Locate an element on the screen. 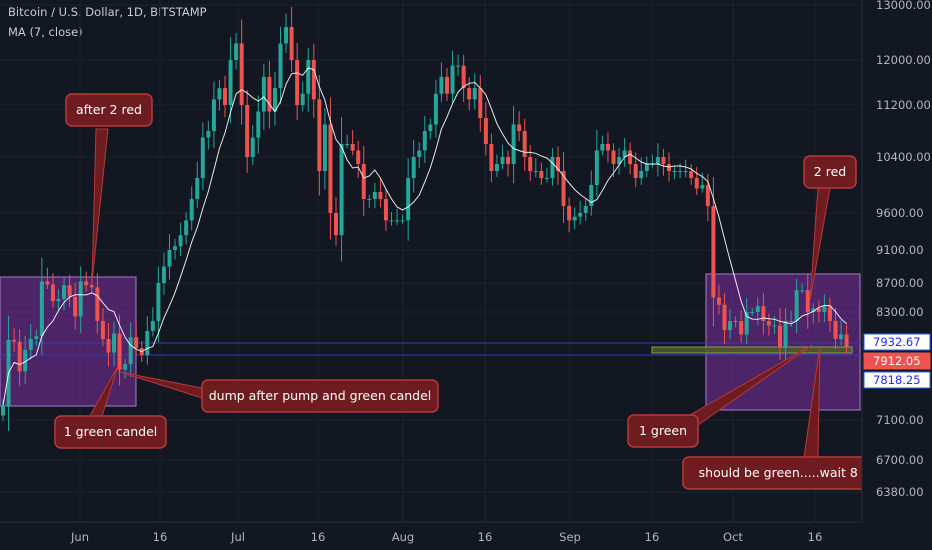  y-tick-label: 11200.00 is located at coordinates (903, 105).